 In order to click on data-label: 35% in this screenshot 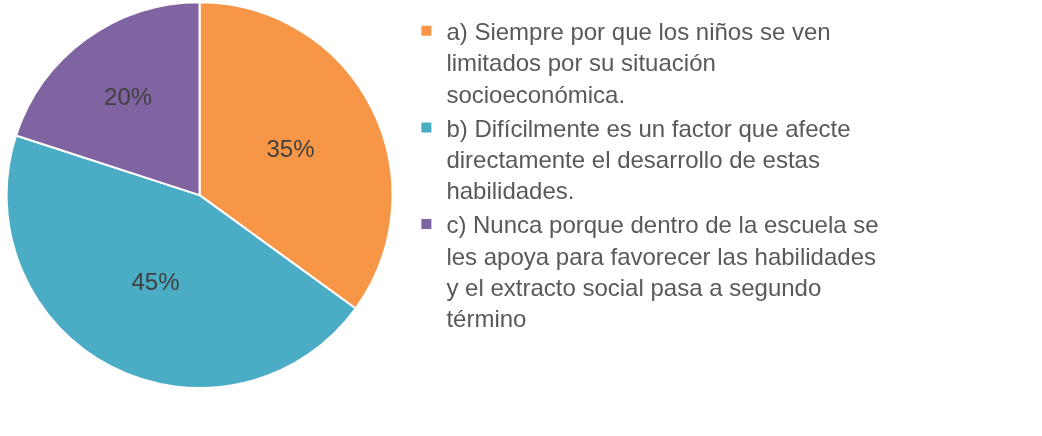, I will do `click(290, 149)`.